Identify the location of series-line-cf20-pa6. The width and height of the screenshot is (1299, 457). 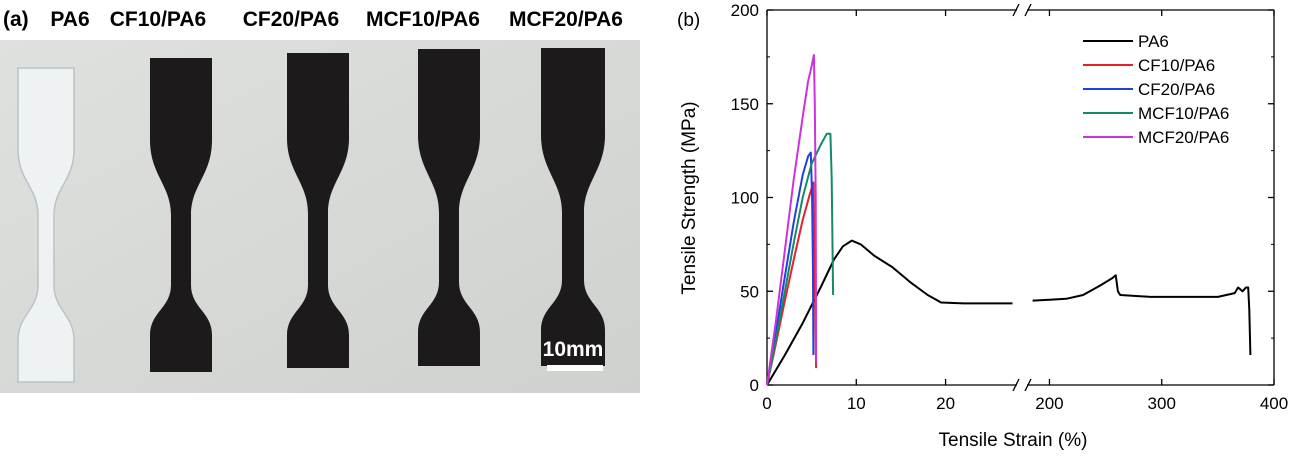
(790, 268).